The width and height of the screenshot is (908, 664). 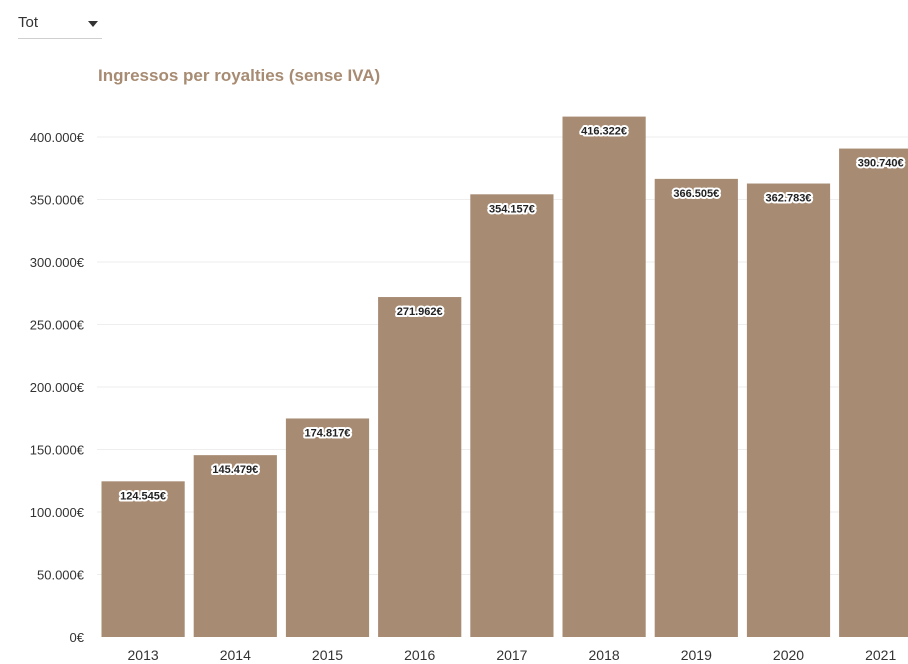 What do you see at coordinates (327, 527) in the screenshot?
I see `bar-2015` at bounding box center [327, 527].